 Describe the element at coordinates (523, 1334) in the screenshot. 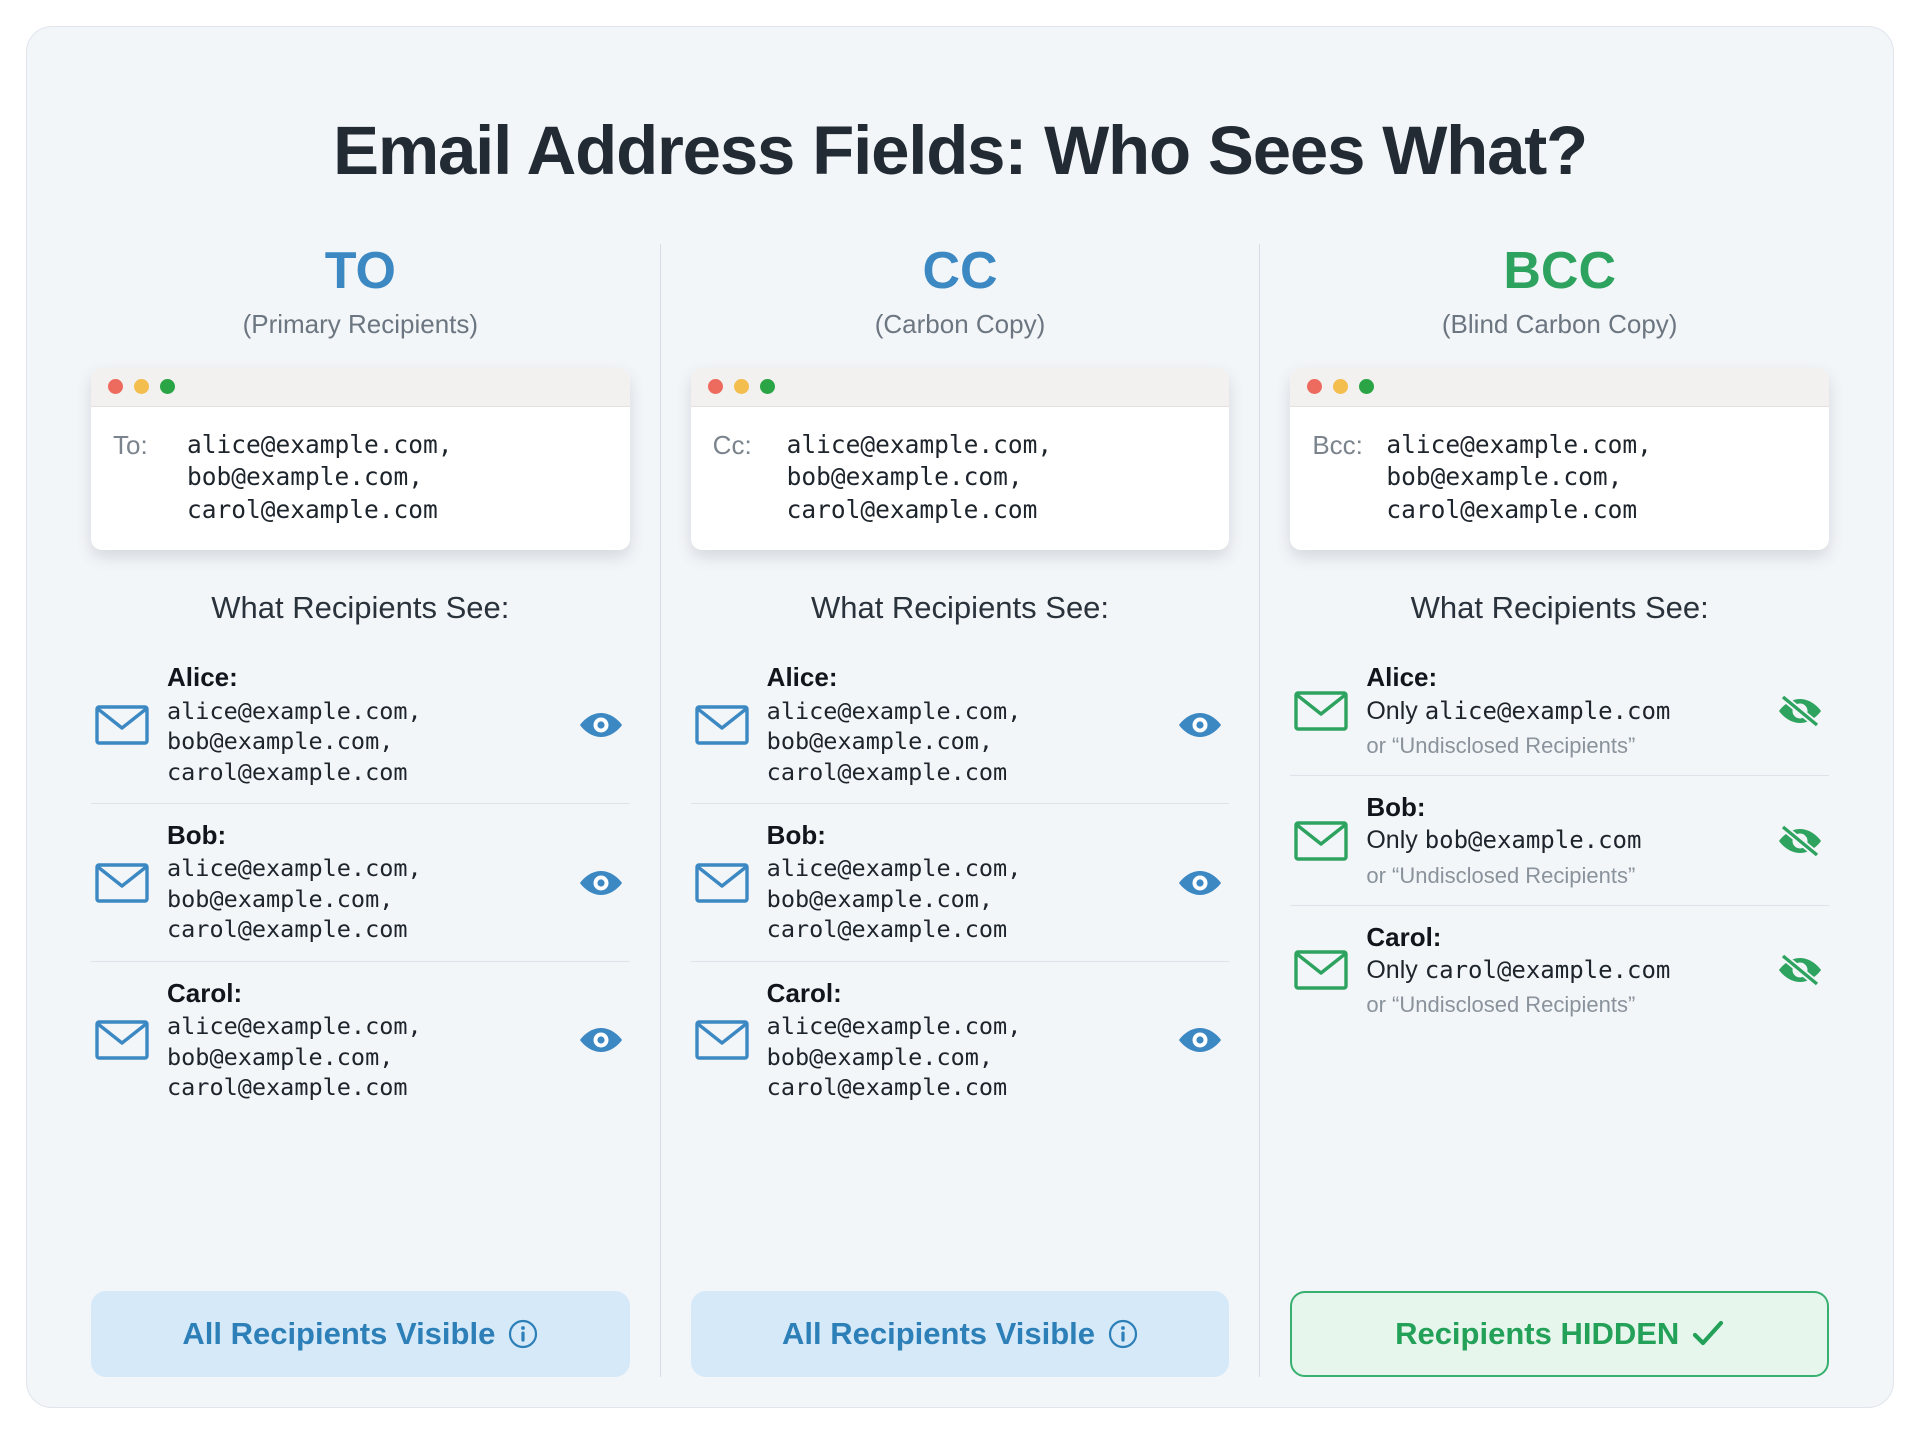

I see `info-circle-icon` at that location.